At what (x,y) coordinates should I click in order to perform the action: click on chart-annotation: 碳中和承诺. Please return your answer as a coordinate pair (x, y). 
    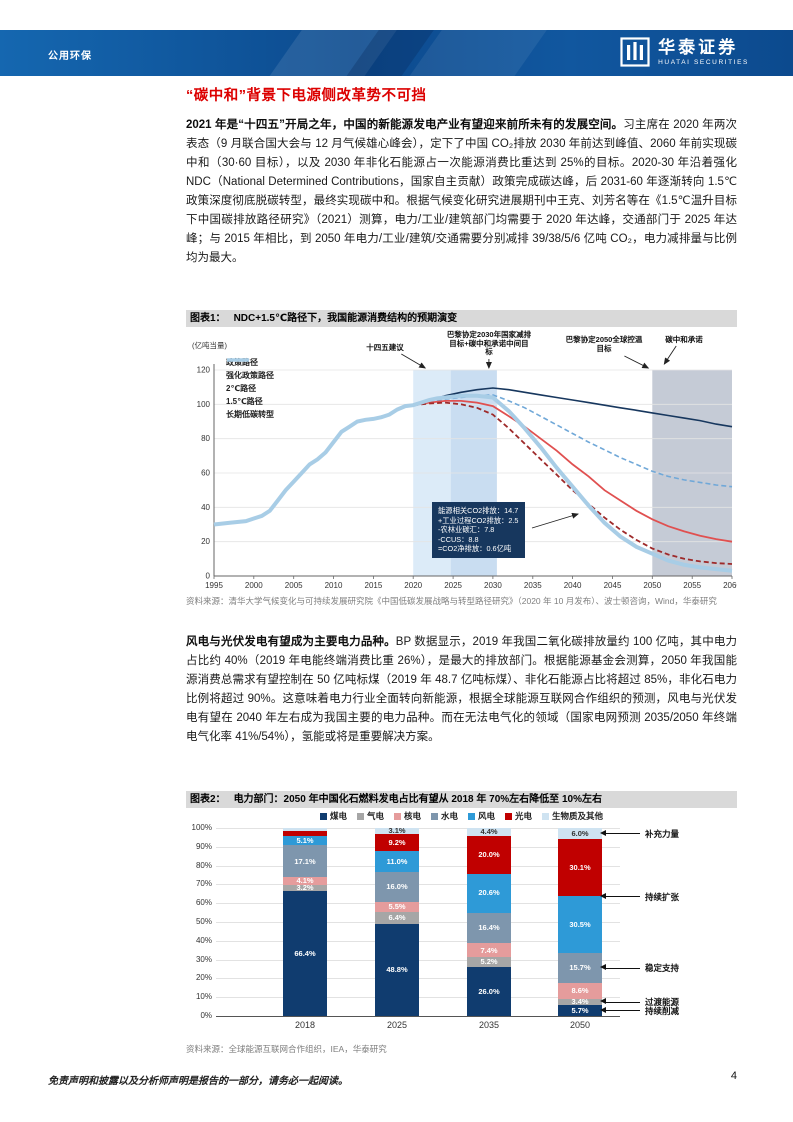
    Looking at the image, I should click on (684, 339).